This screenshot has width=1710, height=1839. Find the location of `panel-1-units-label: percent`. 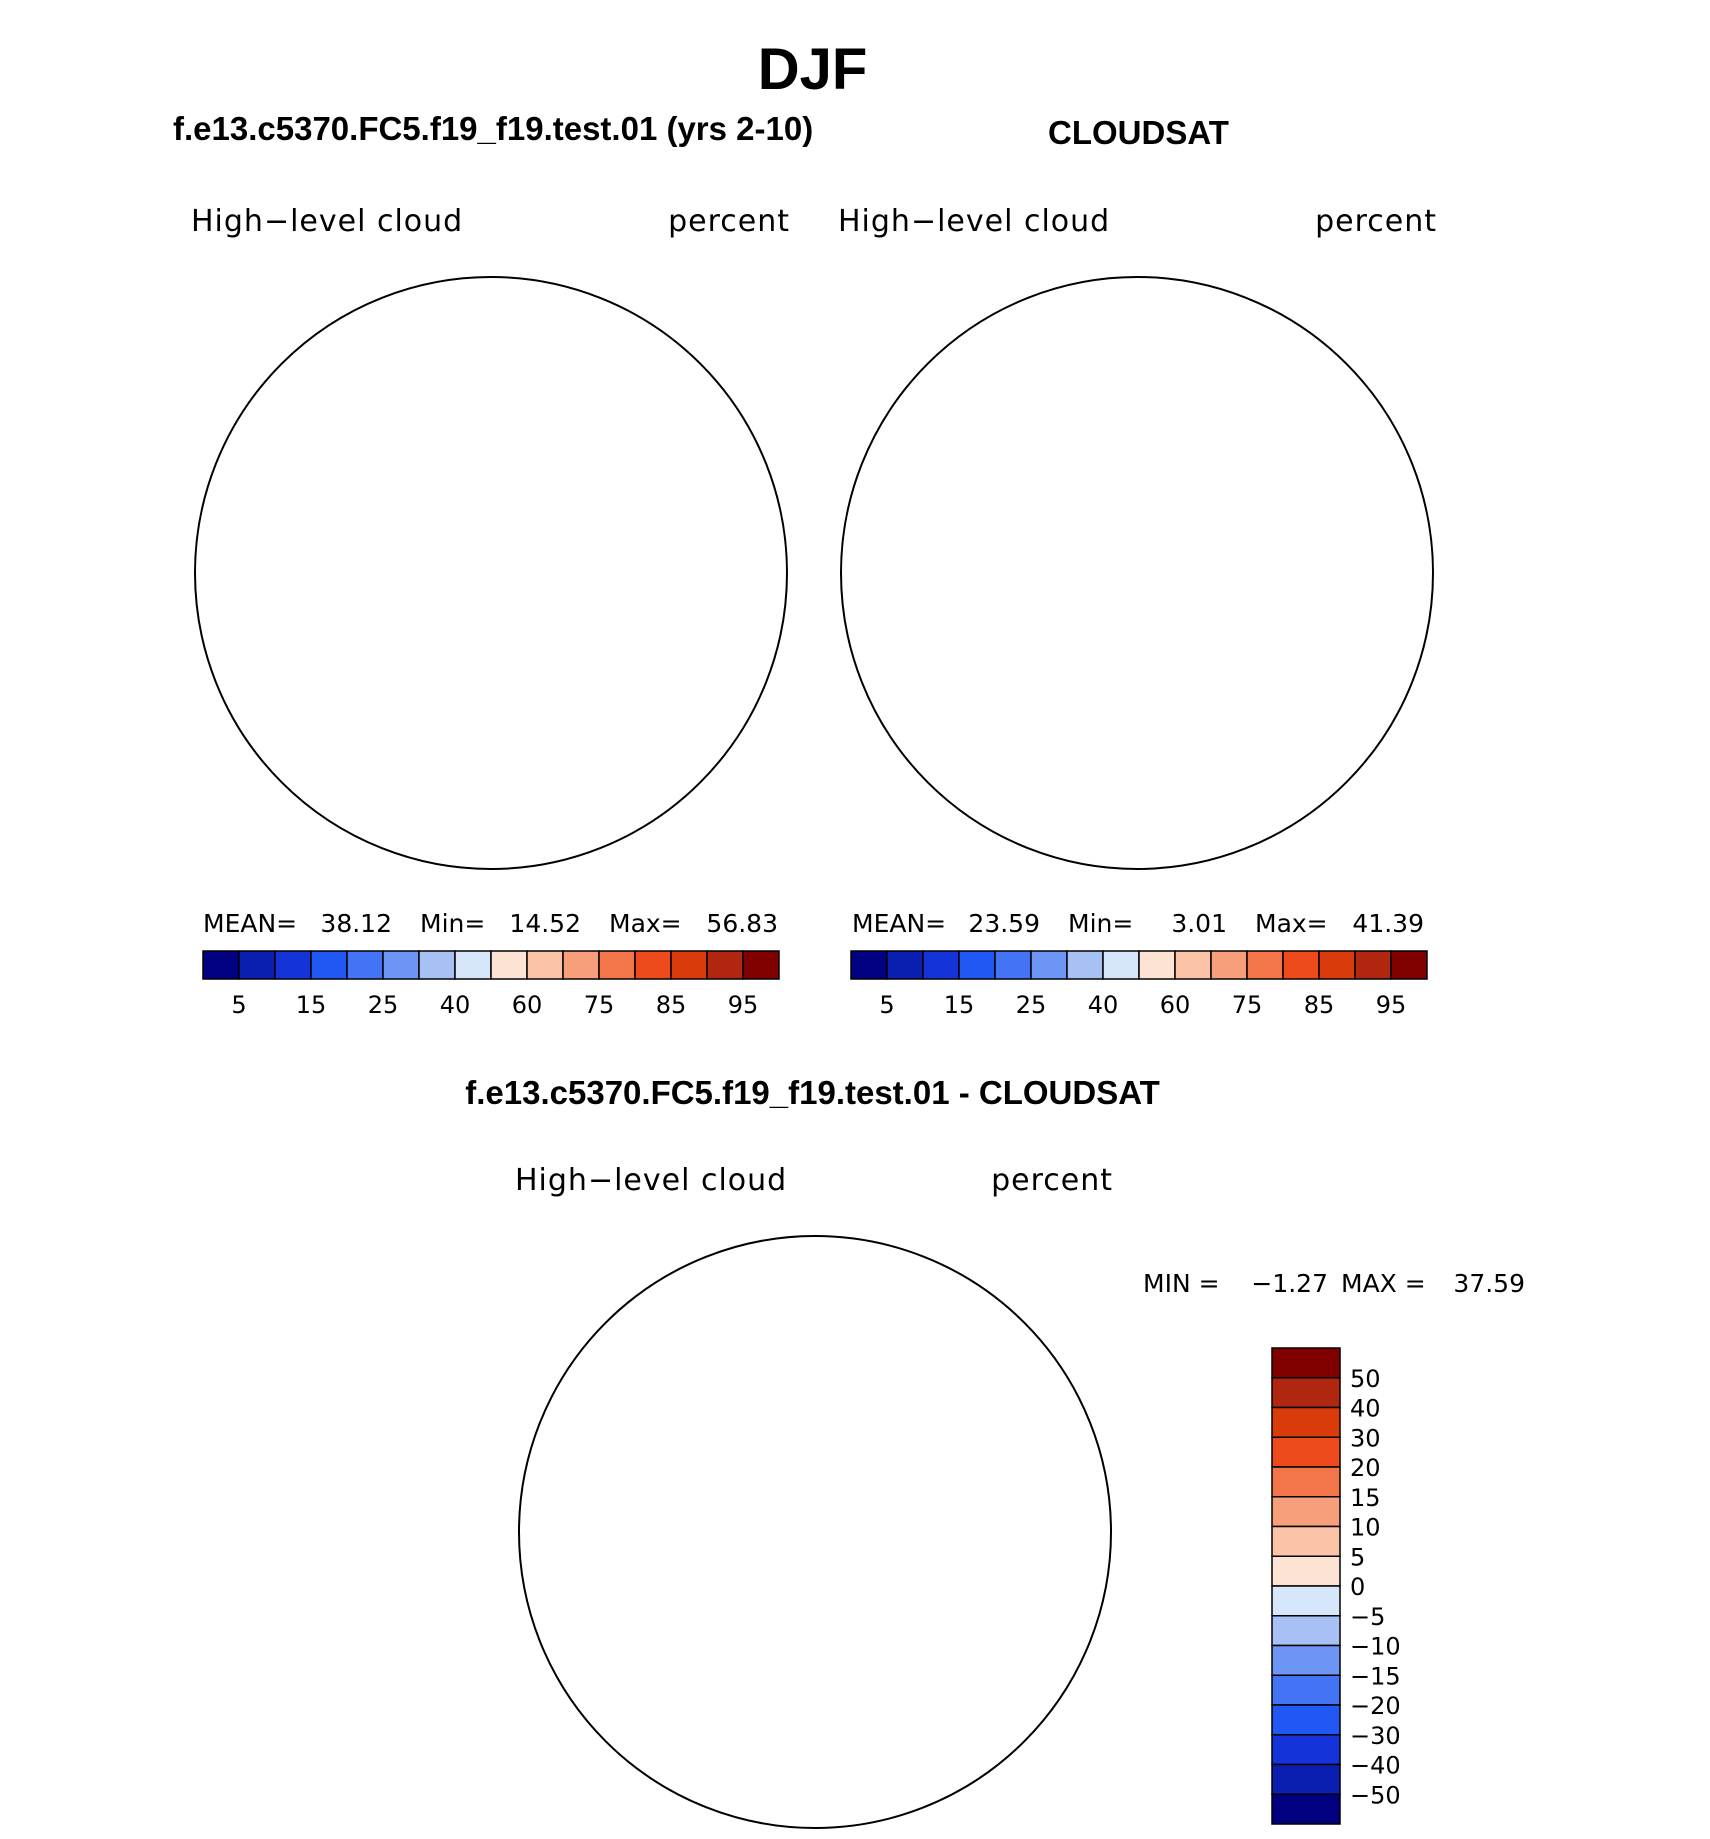

panel-1-units-label: percent is located at coordinates (729, 221).